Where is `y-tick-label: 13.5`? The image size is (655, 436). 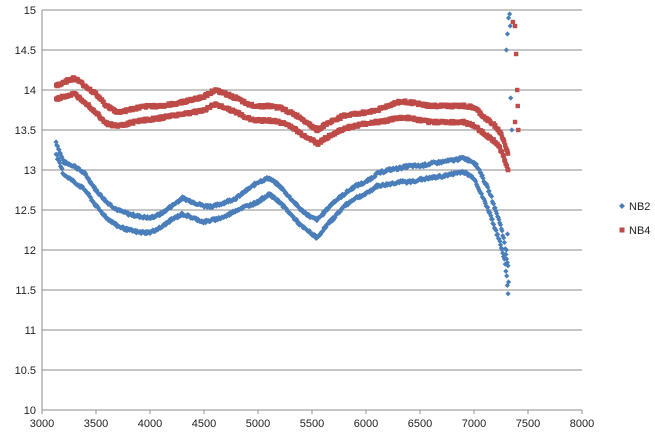 y-tick-label: 13.5 is located at coordinates (25, 131).